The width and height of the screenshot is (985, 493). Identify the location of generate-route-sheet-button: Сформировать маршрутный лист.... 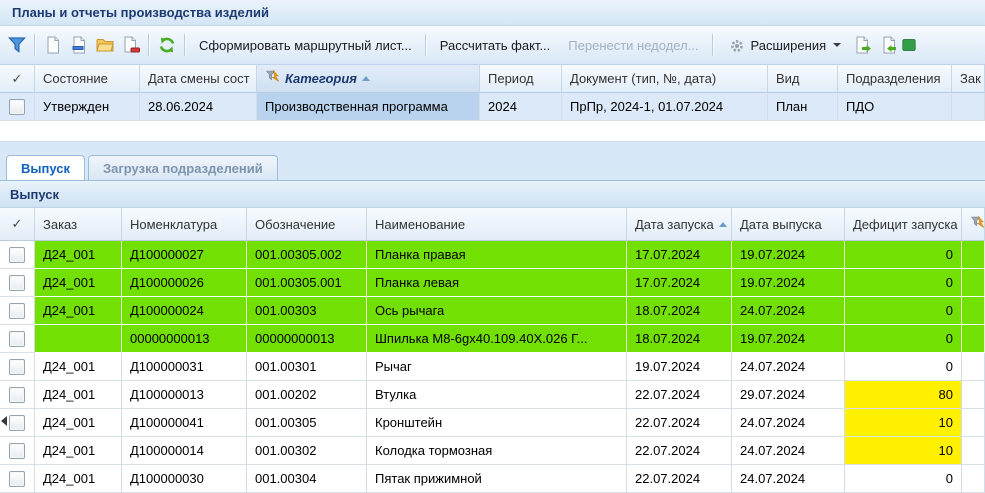
(305, 45).